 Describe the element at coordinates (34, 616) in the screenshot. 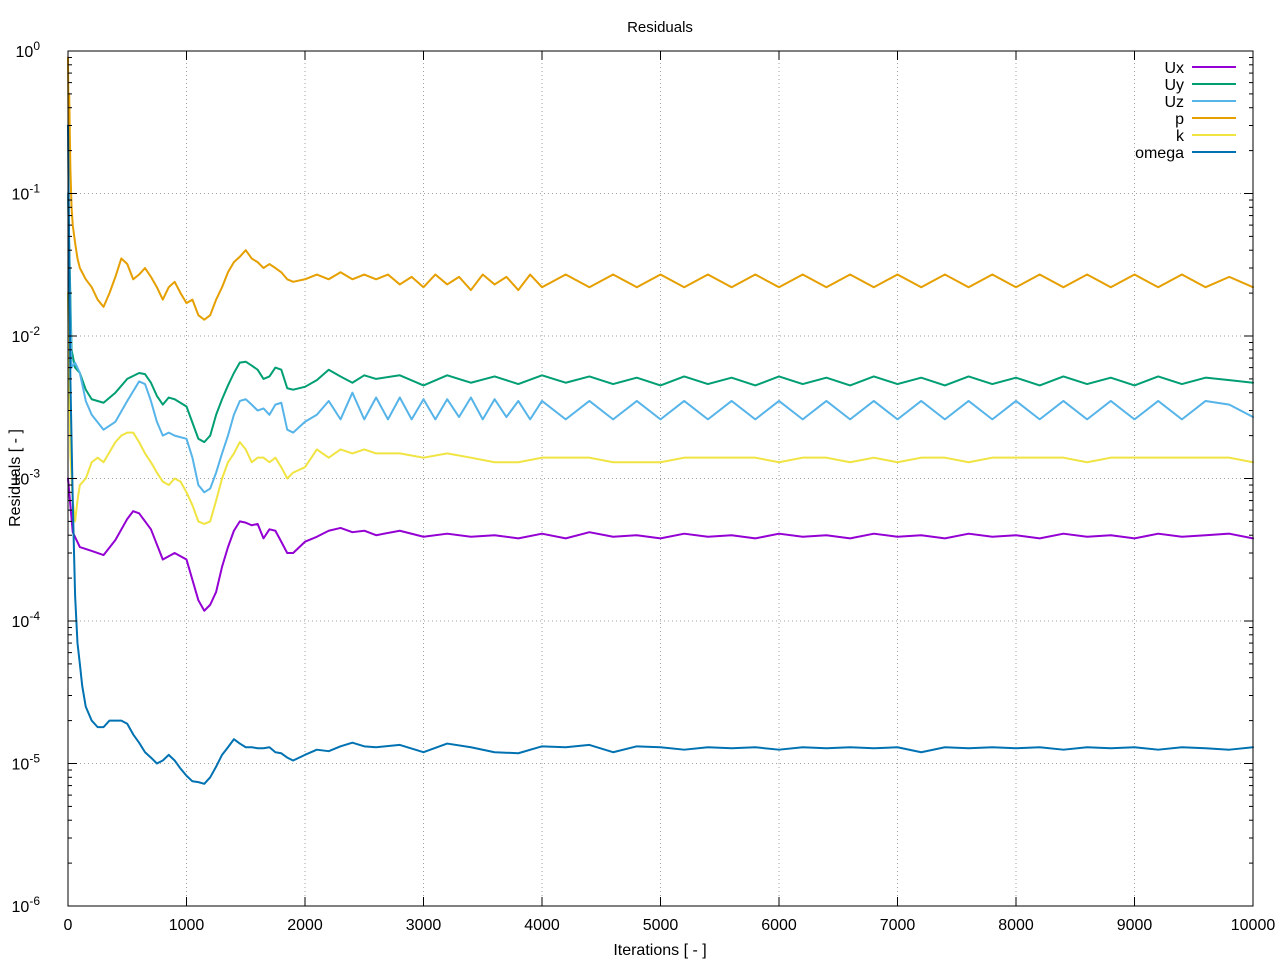

I see `y-tick-exponent: -4` at that location.